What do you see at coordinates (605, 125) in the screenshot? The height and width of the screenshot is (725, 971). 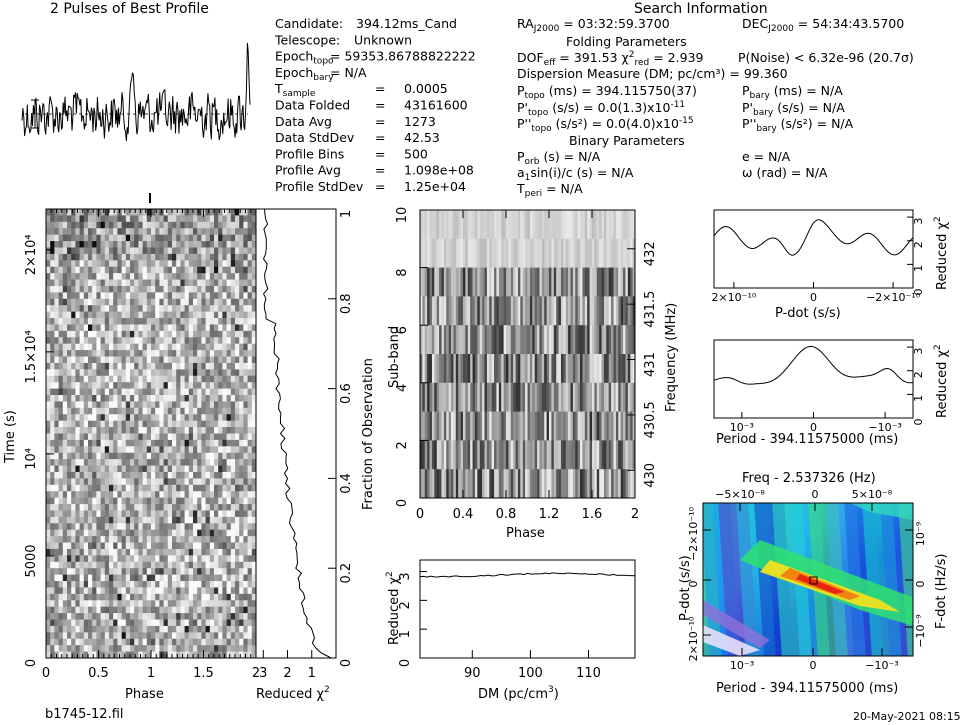 I see `pddtopo: P''topo (s/s²) = 0.0(4.0)x10-15` at bounding box center [605, 125].